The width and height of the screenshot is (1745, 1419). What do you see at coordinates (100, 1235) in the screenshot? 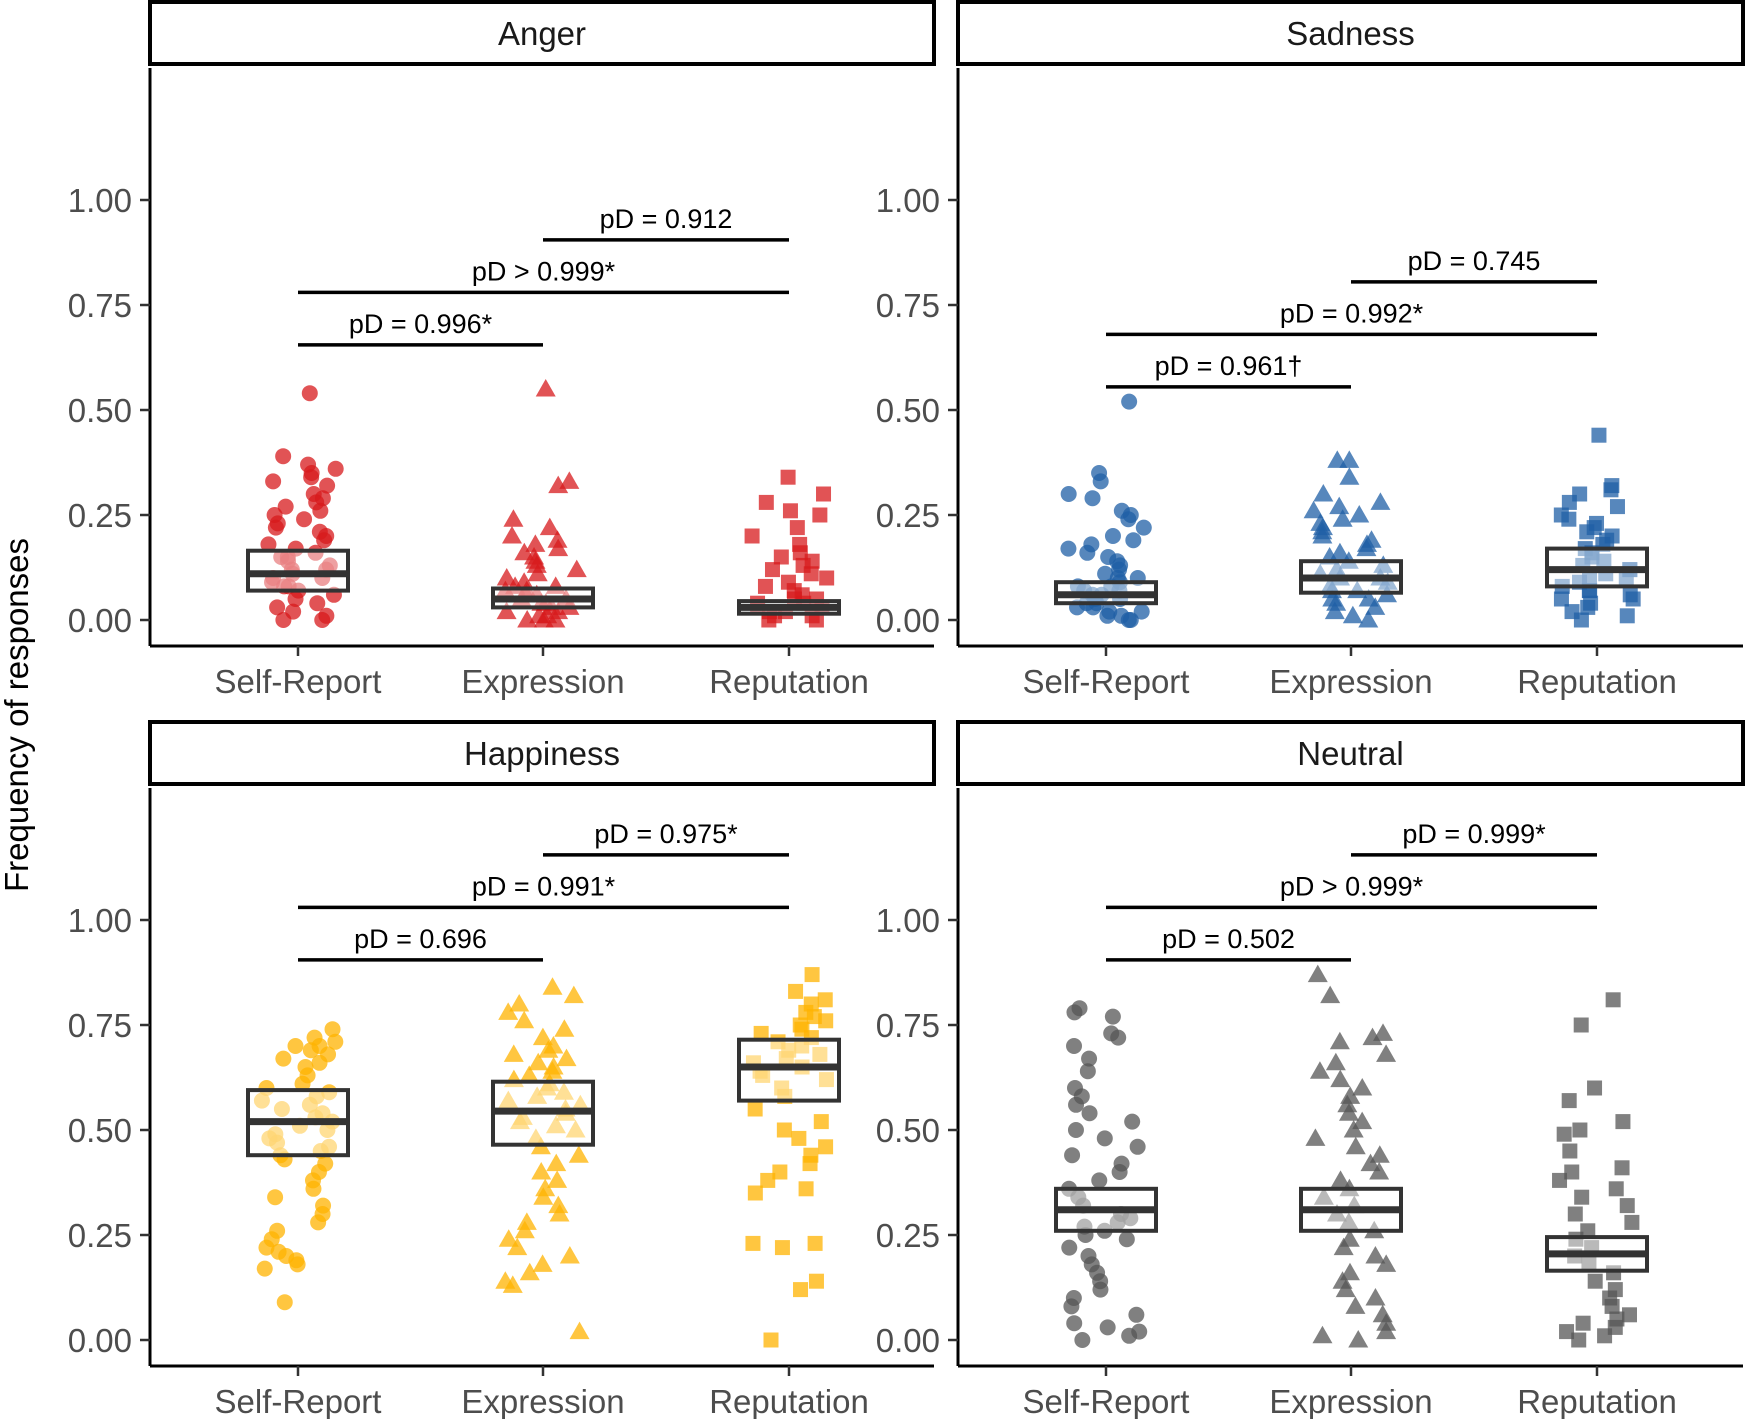
I see `y-tick-label: 0.25` at bounding box center [100, 1235].